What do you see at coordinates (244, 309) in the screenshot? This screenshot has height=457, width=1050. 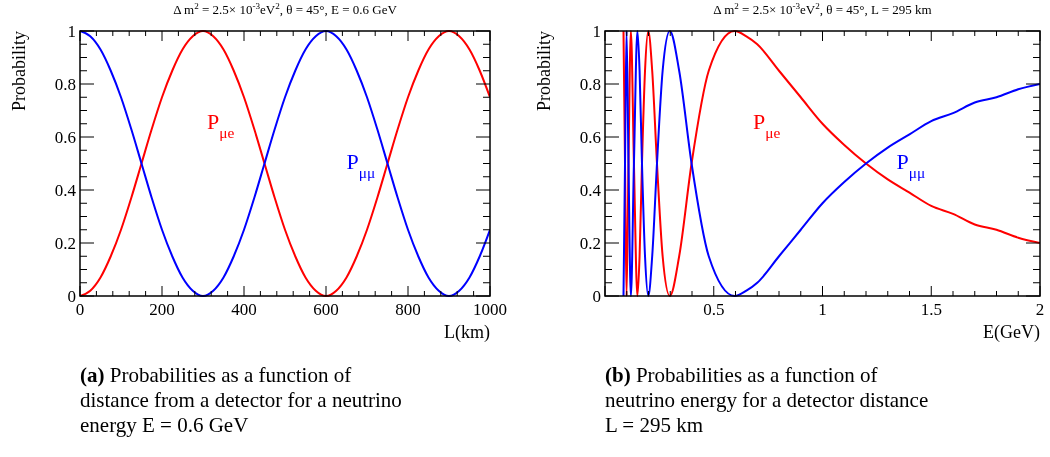 I see `x-tick-label: 400` at bounding box center [244, 309].